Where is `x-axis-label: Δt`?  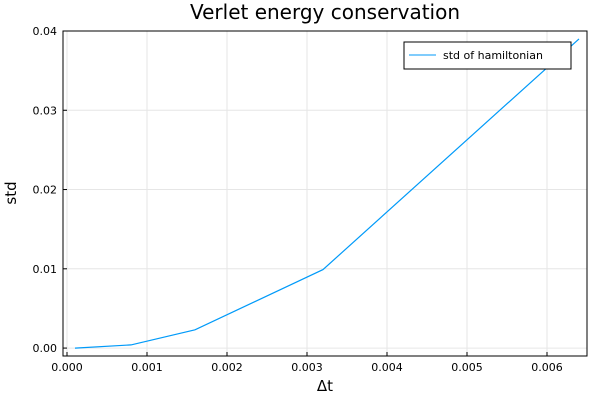
x-axis-label: Δt is located at coordinates (325, 386).